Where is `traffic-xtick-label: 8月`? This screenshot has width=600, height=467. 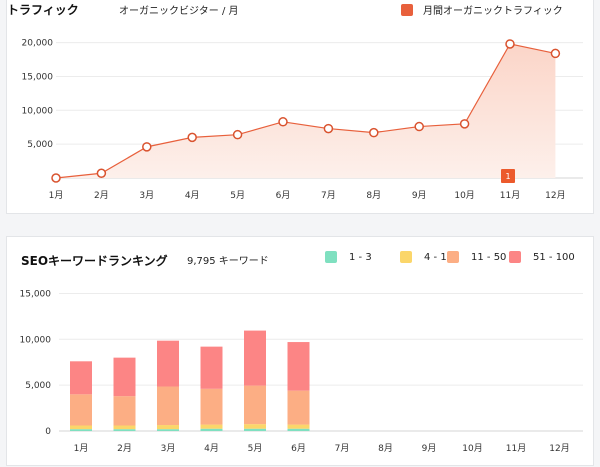
traffic-xtick-label: 8月 is located at coordinates (373, 195).